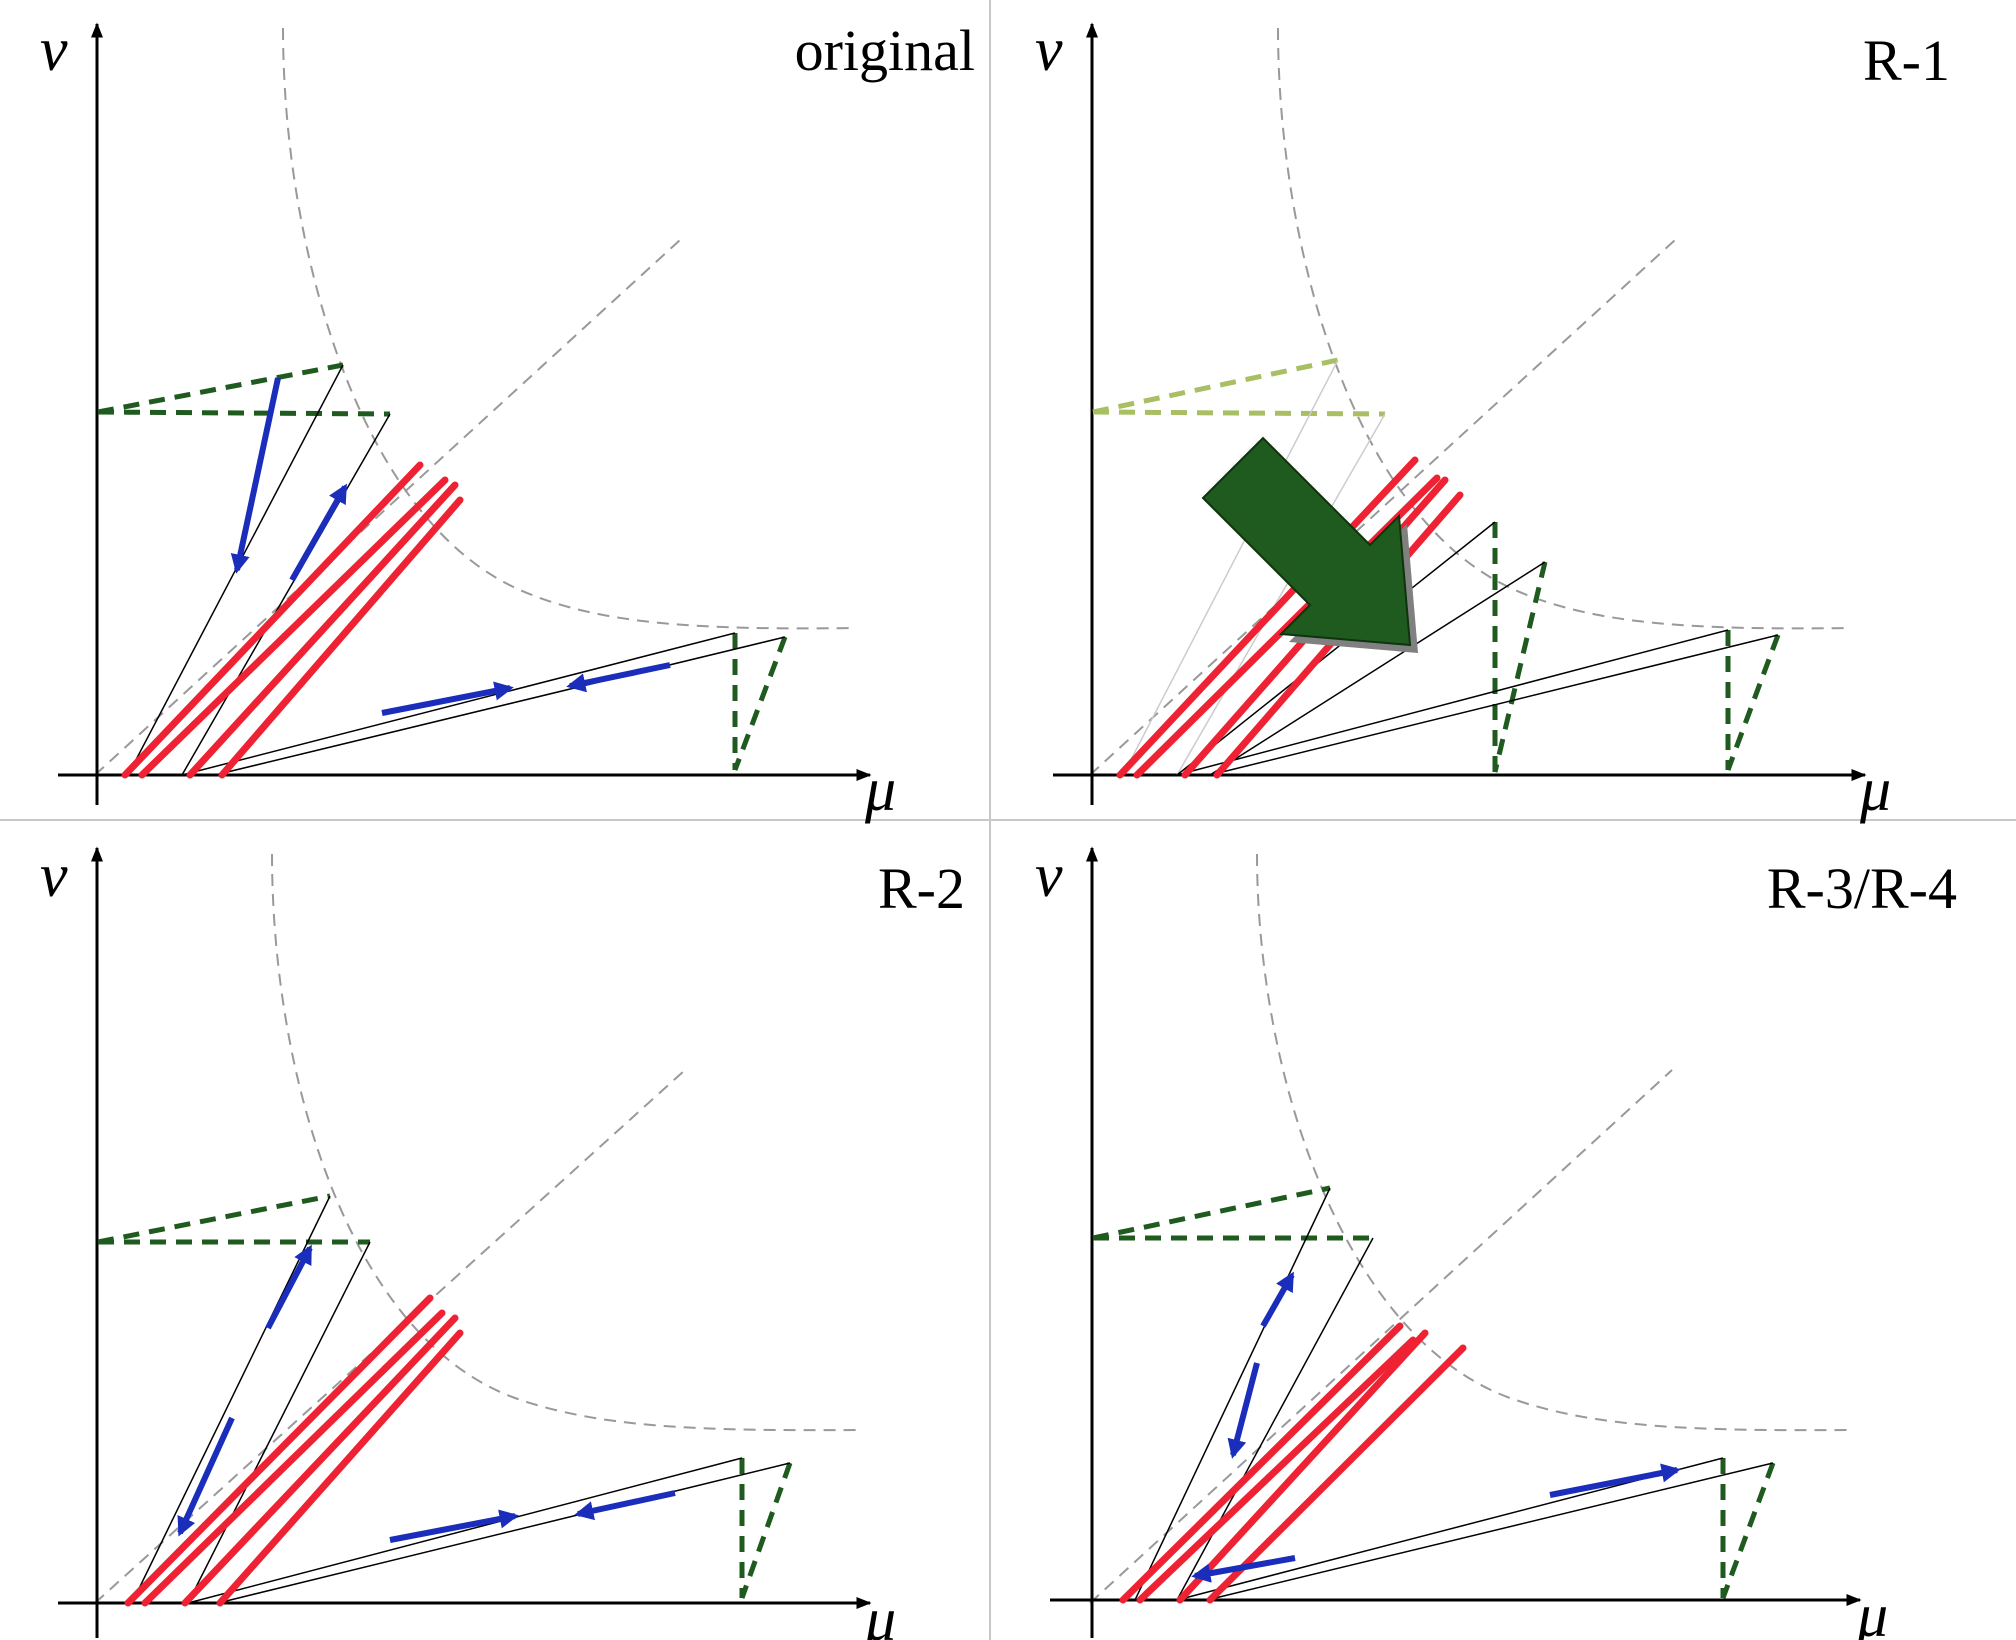  I want to click on dashed-triangle-middle, so click(1520, 647).